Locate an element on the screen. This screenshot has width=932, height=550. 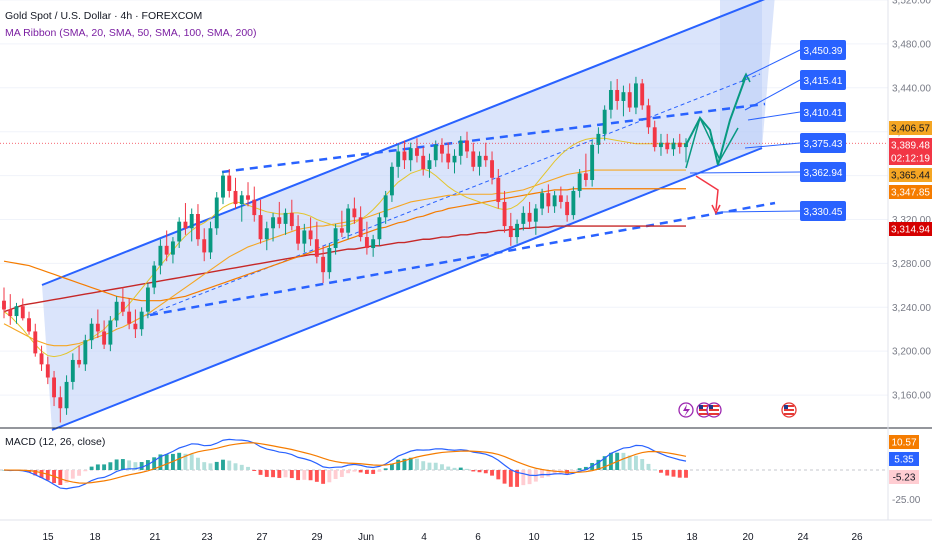
macd-badge is located at coordinates (904, 477).